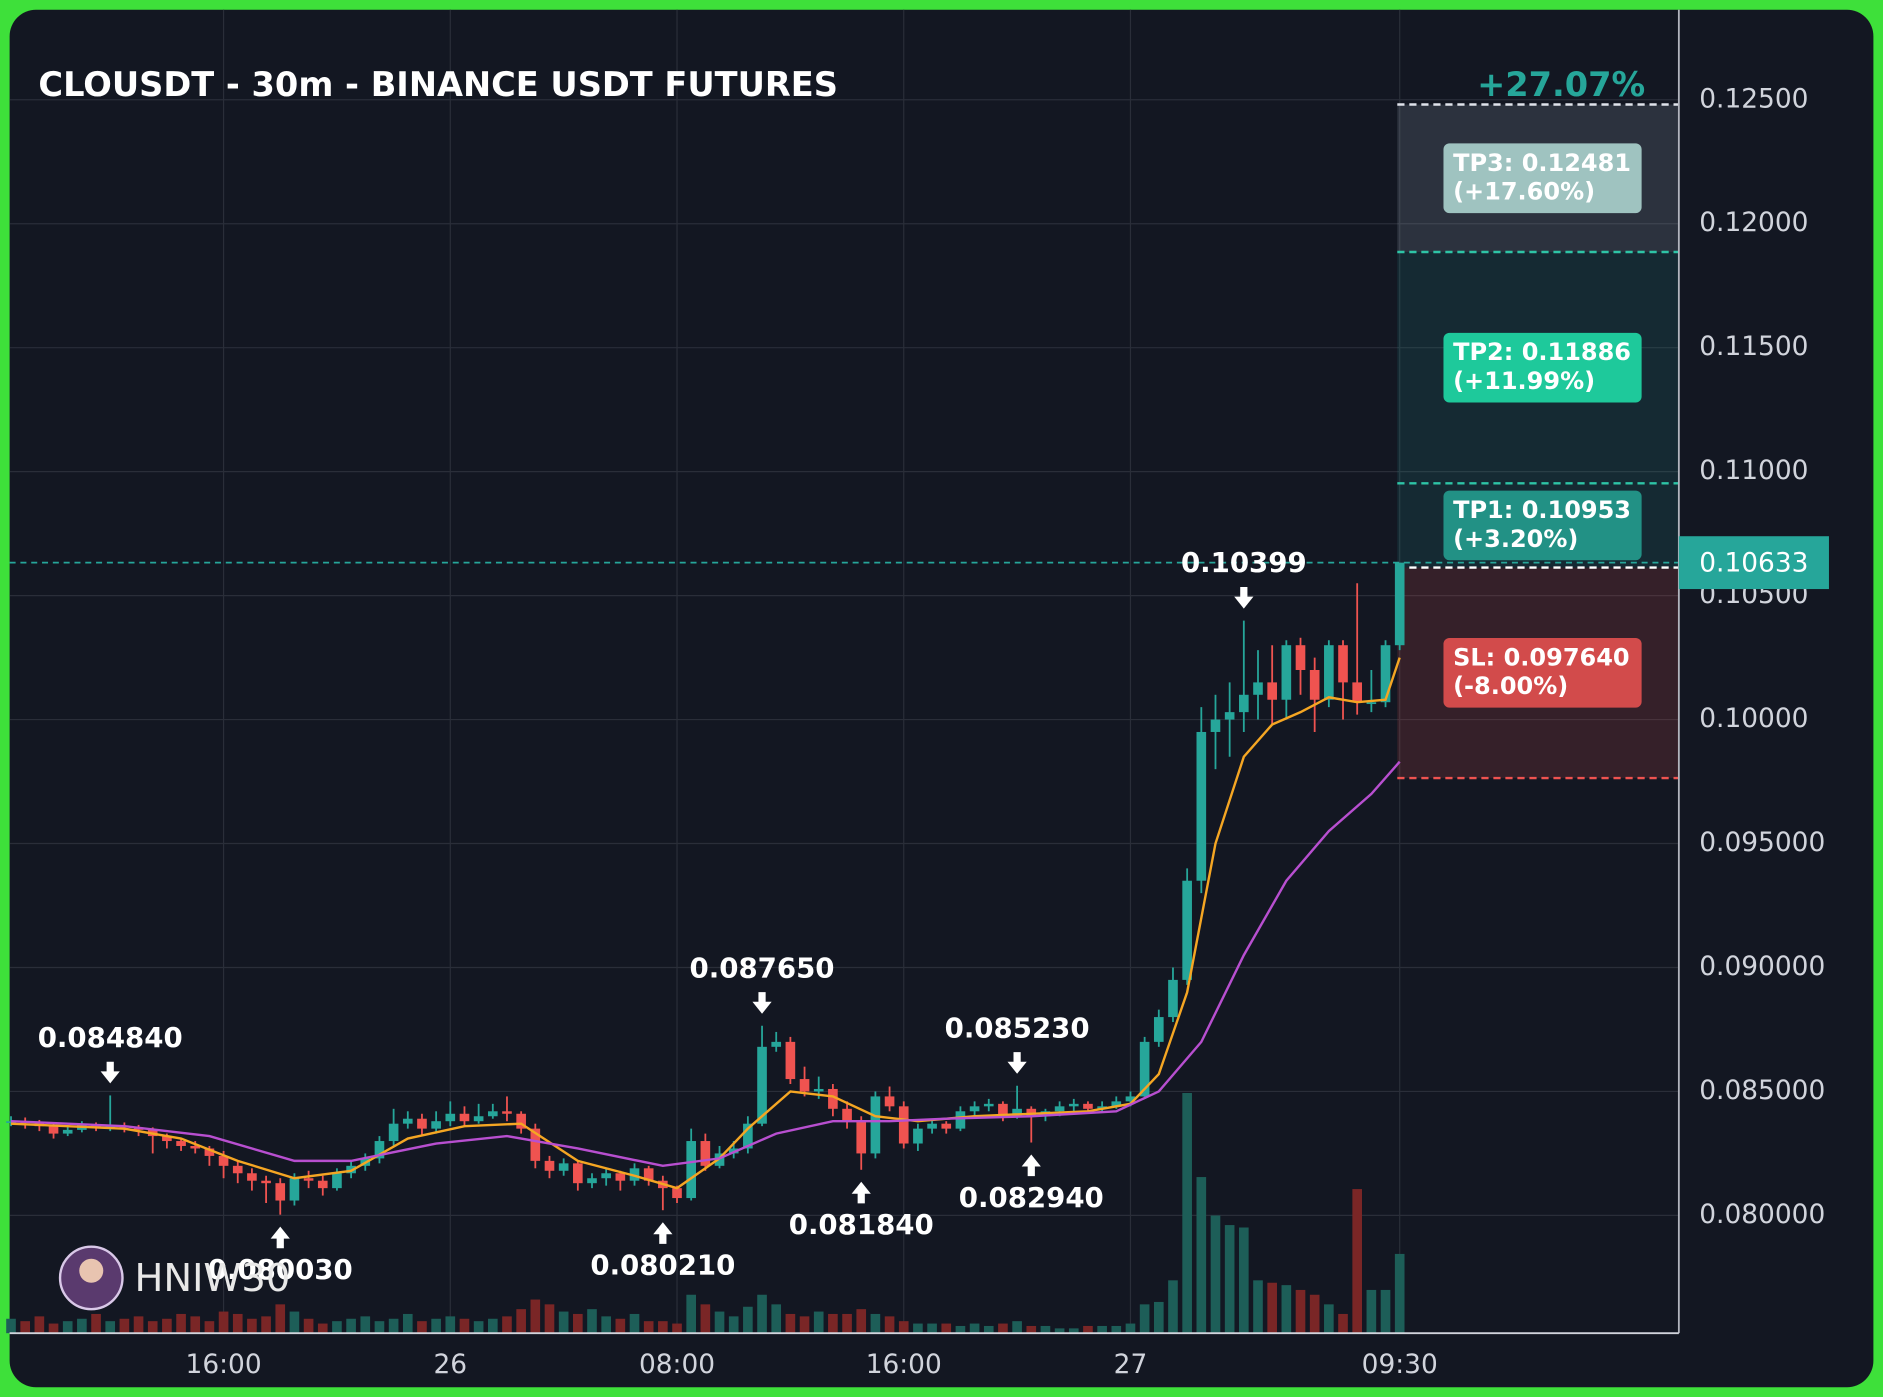 The height and width of the screenshot is (1397, 1883). What do you see at coordinates (1762, 1214) in the screenshot?
I see `y-tick-label: 0.080000` at bounding box center [1762, 1214].